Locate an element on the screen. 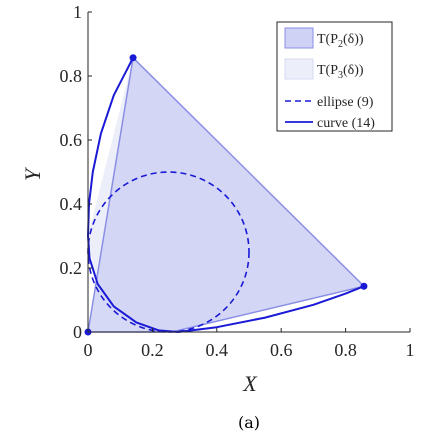  x-axis-label: X is located at coordinates (250, 383).